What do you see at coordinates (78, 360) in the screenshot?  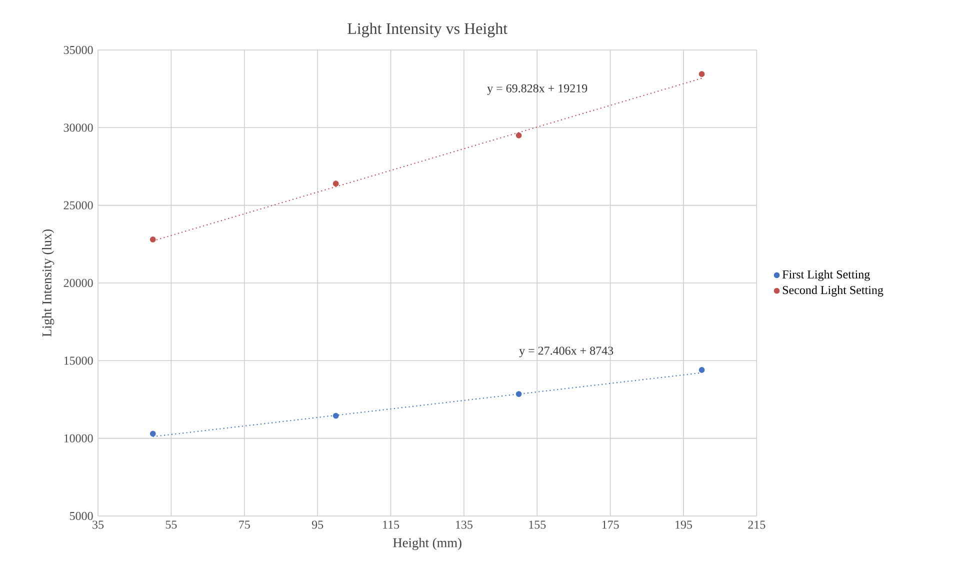 I see `y-tick-label: 15000` at bounding box center [78, 360].